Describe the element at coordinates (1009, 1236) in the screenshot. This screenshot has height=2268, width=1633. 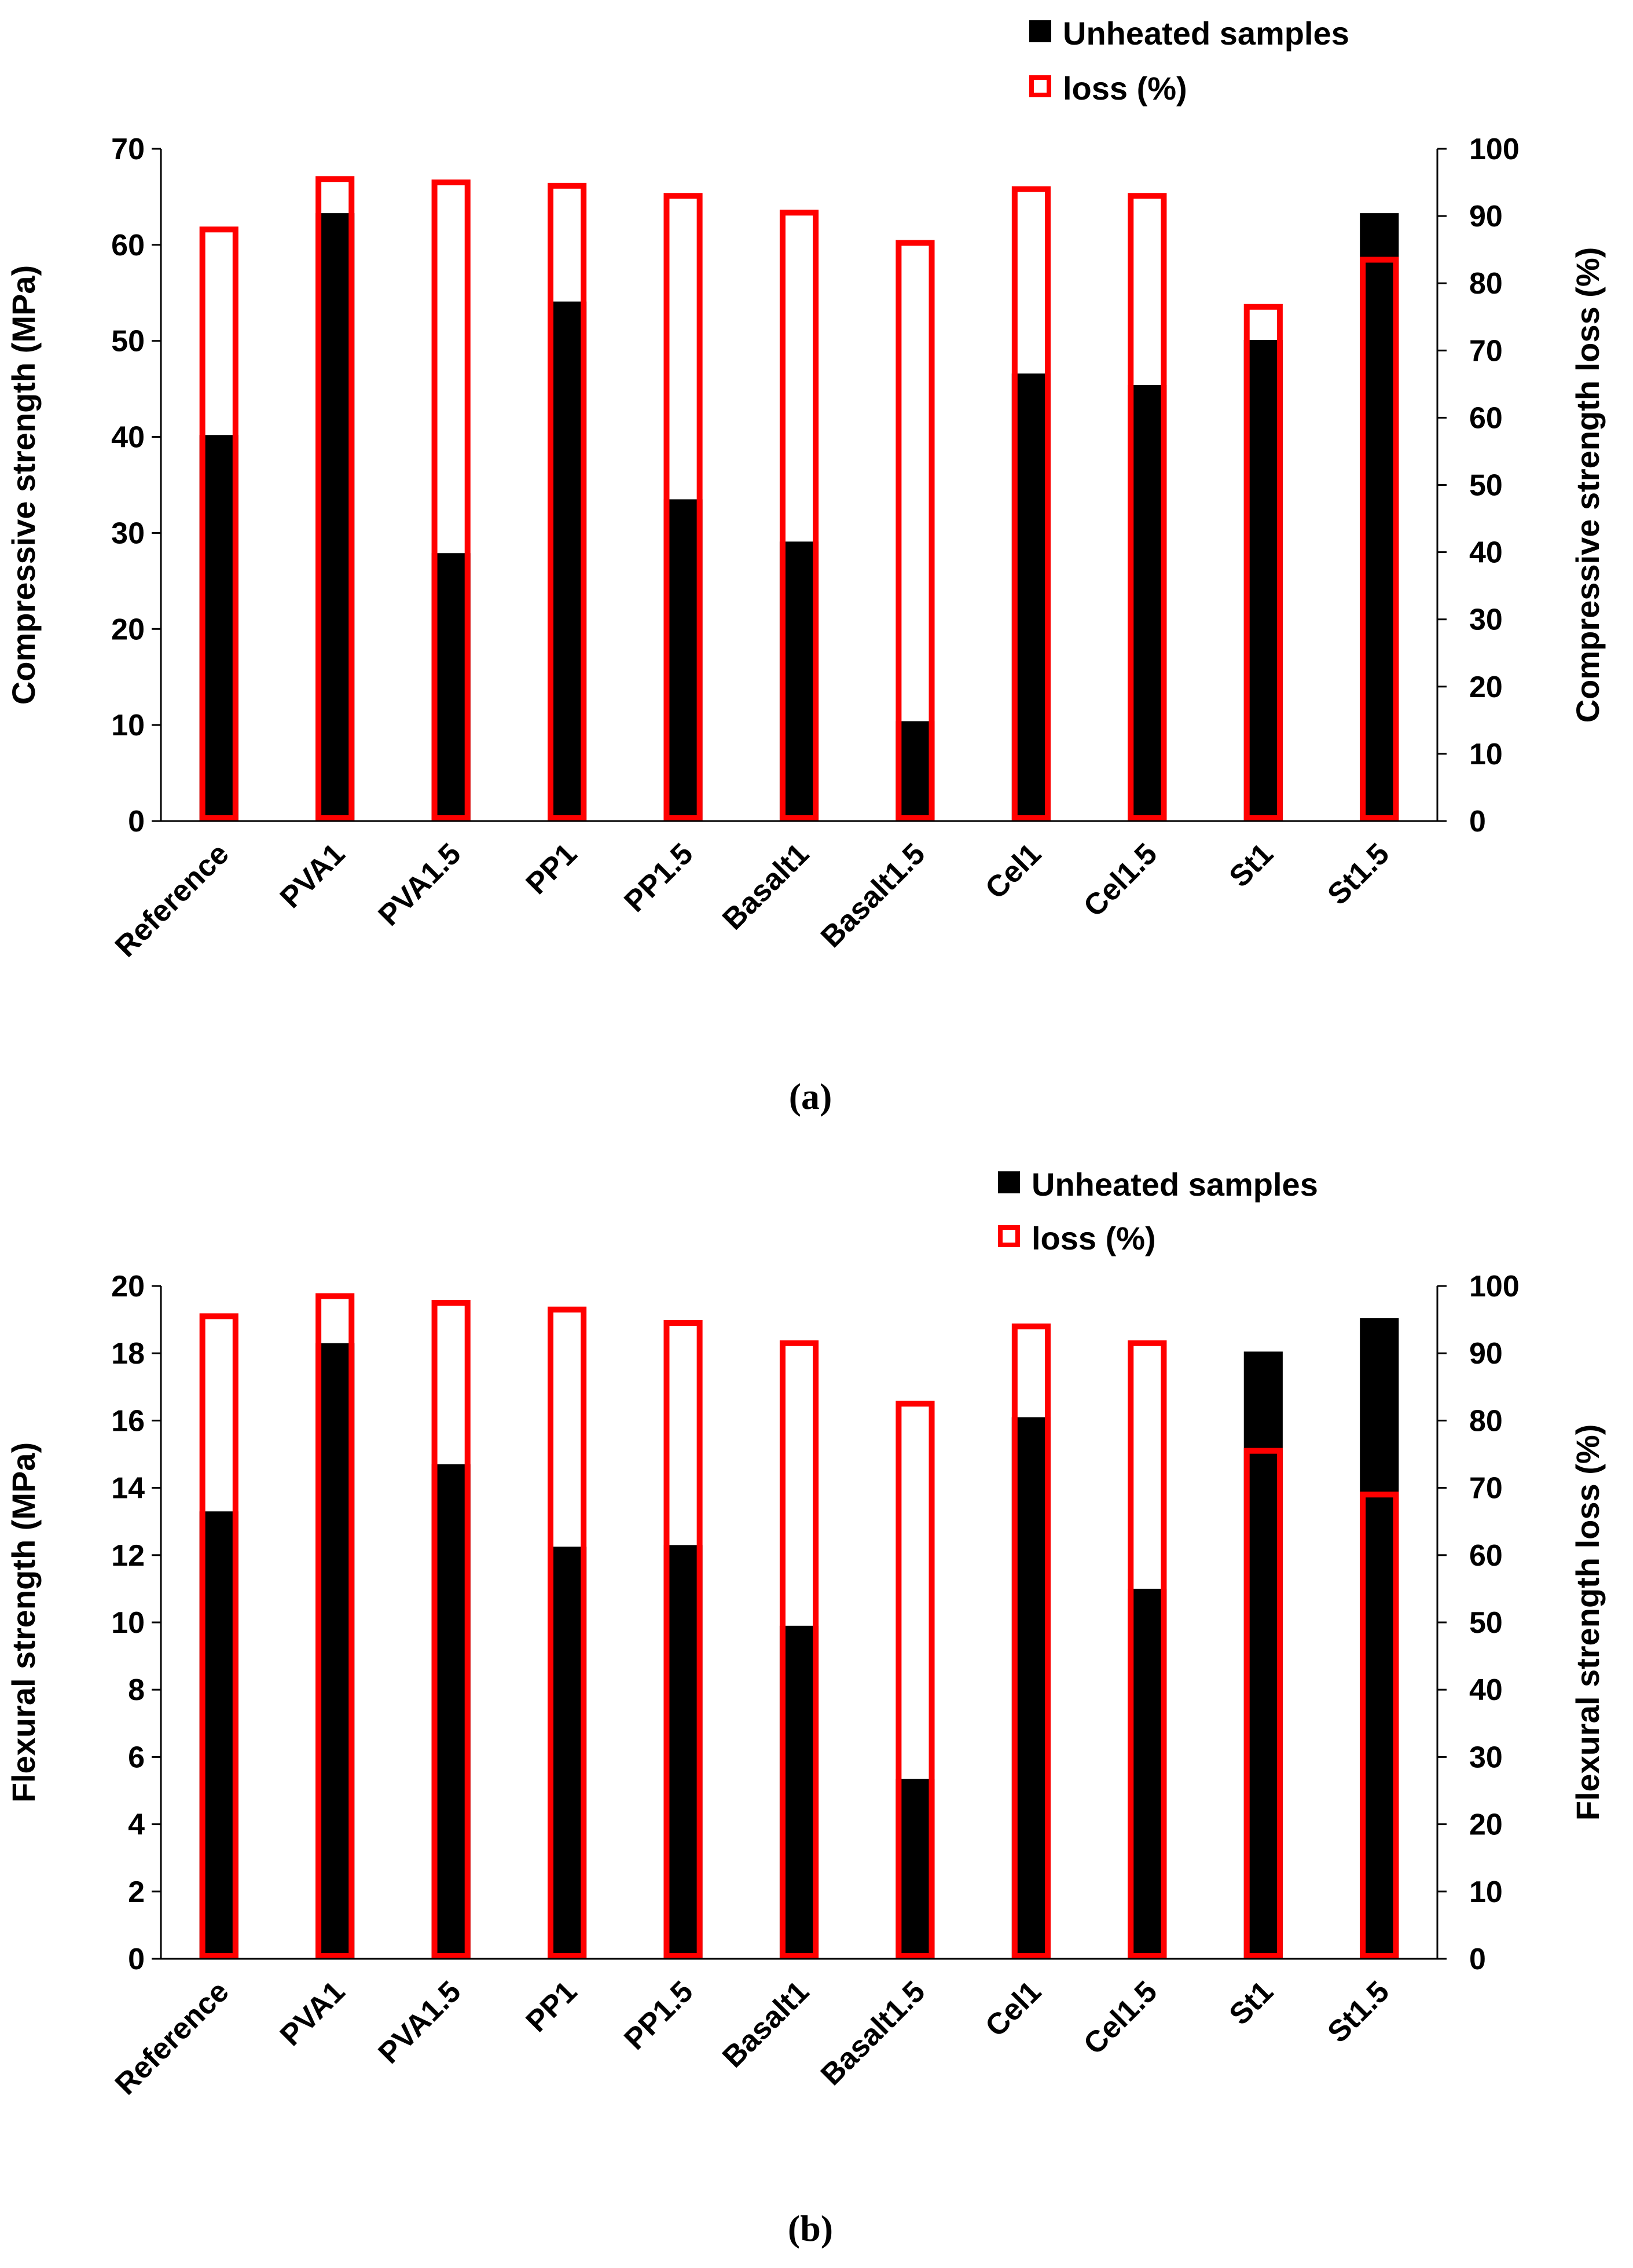
I see `legend-swatch-loss` at that location.